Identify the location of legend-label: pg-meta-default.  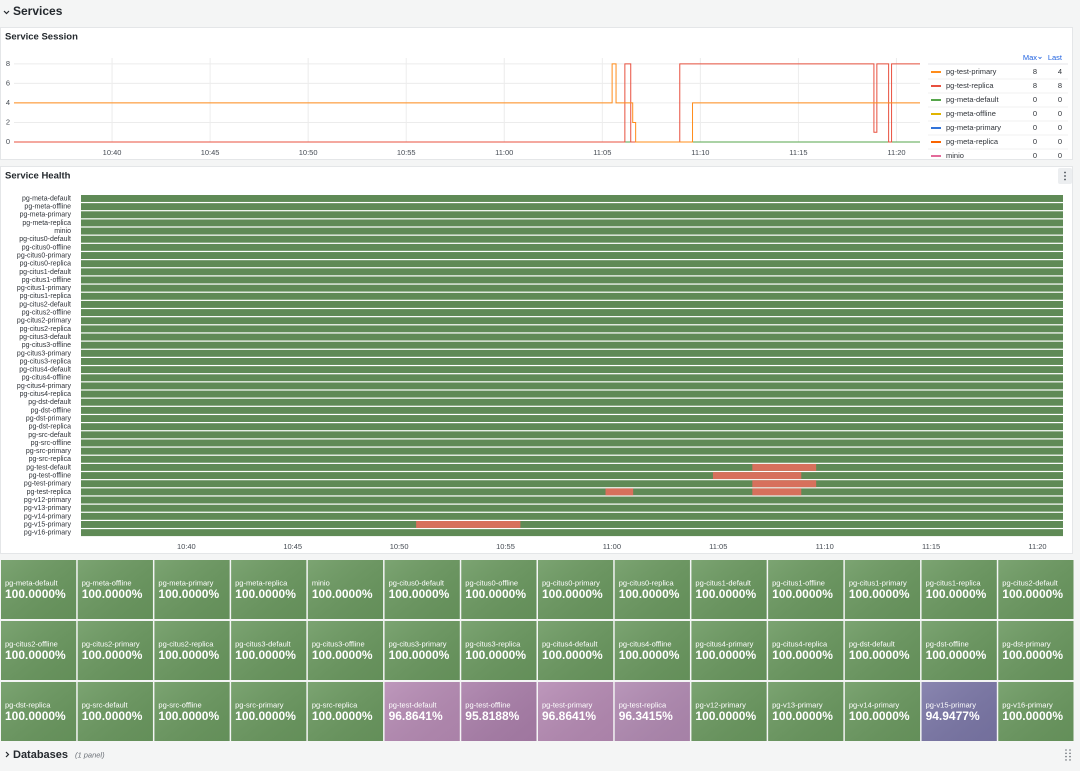
(972, 99).